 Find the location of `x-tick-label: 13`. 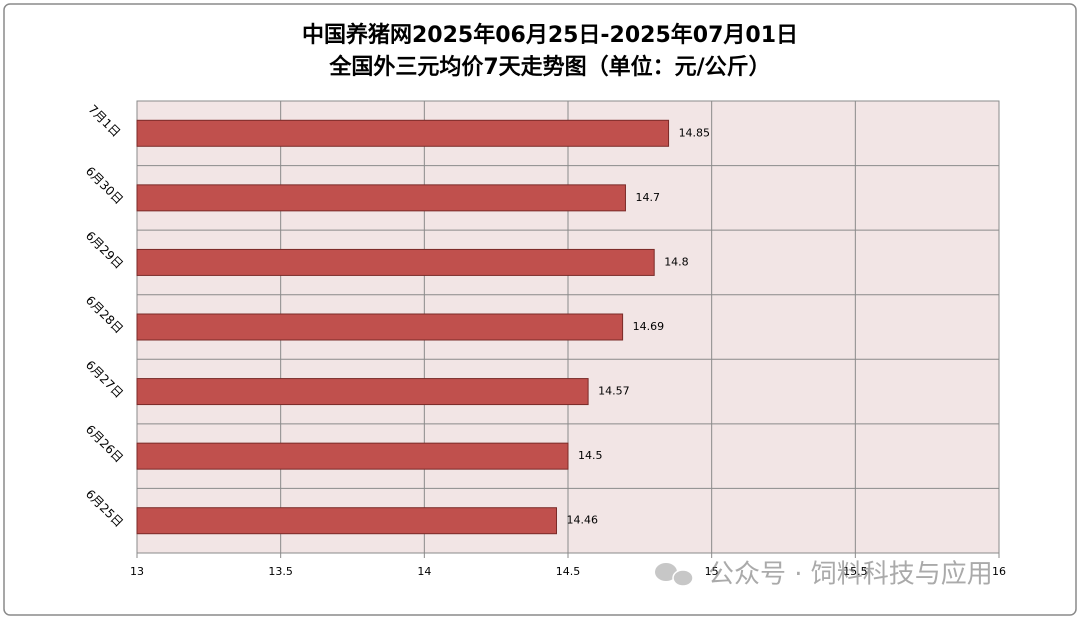

x-tick-label: 13 is located at coordinates (137, 571).